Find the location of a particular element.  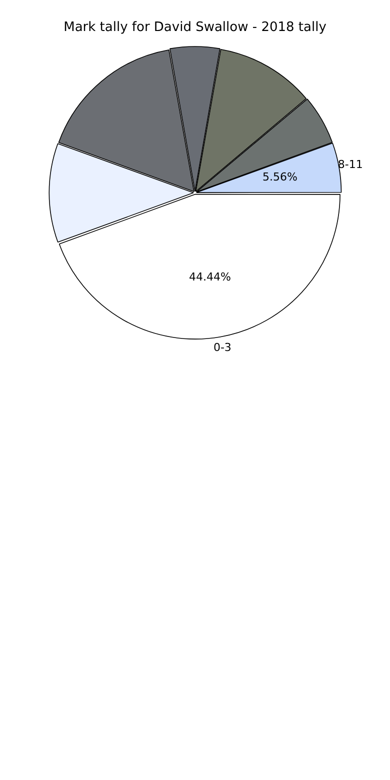

chart-title: Mark tally for David Swallow - 2018 tally is located at coordinates (195, 28).